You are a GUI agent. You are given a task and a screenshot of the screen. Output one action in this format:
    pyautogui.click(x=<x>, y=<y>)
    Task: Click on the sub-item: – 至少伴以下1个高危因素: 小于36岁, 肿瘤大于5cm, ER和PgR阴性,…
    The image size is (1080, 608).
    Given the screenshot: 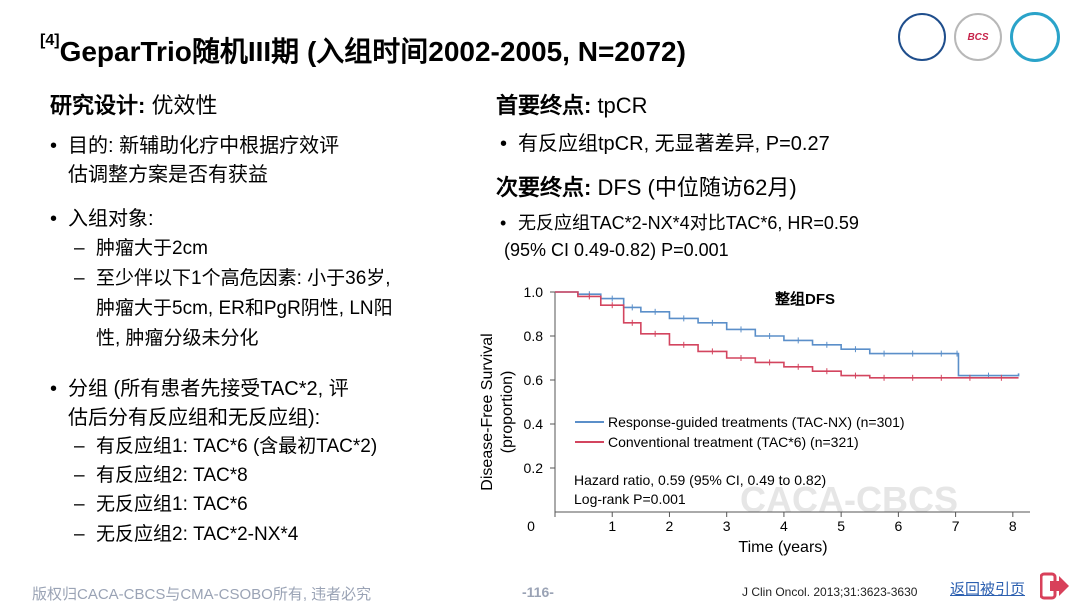 What is the action you would take?
    pyautogui.click(x=233, y=308)
    